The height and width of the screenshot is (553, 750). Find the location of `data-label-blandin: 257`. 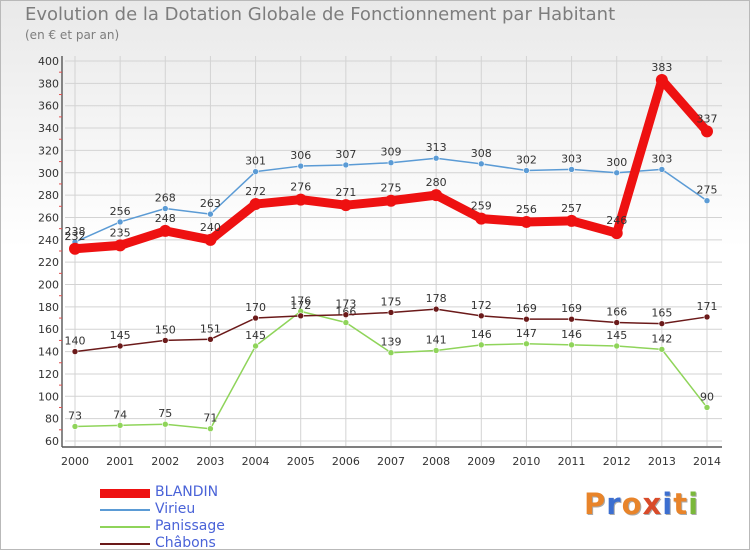

data-label-blandin: 257 is located at coordinates (571, 208).